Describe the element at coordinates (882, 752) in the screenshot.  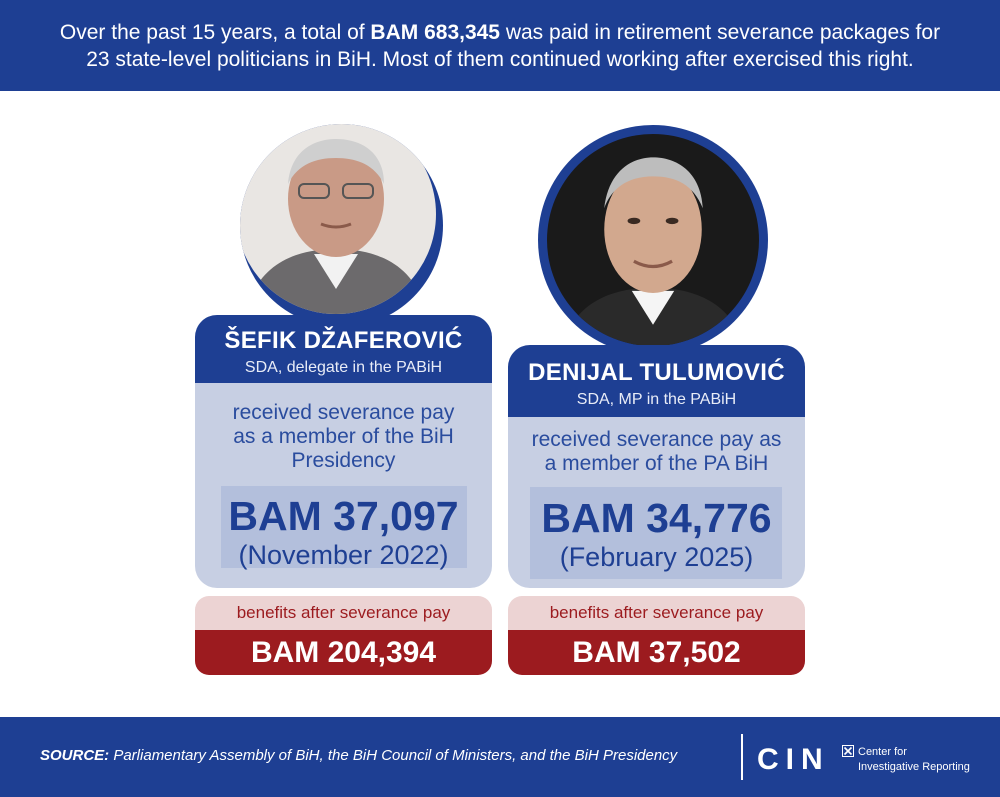
I see `logo-line1: Center for` at that location.